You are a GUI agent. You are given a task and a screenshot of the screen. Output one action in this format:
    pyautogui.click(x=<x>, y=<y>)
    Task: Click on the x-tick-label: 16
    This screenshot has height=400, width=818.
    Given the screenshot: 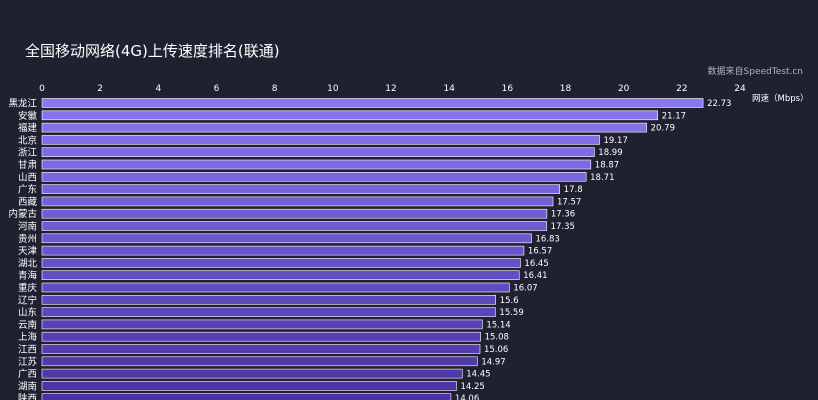 What is the action you would take?
    pyautogui.click(x=508, y=89)
    